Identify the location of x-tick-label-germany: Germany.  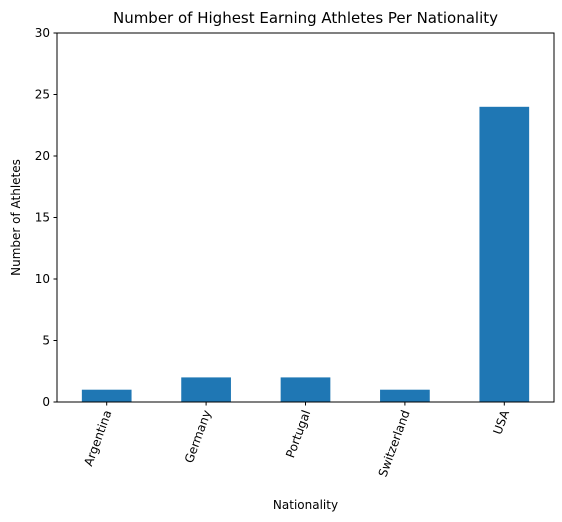
(198, 436).